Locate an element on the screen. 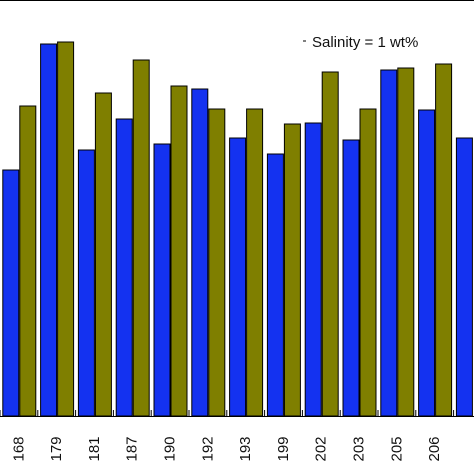 This screenshot has height=474, width=474. x-tick-label-193: 193 is located at coordinates (245, 448).